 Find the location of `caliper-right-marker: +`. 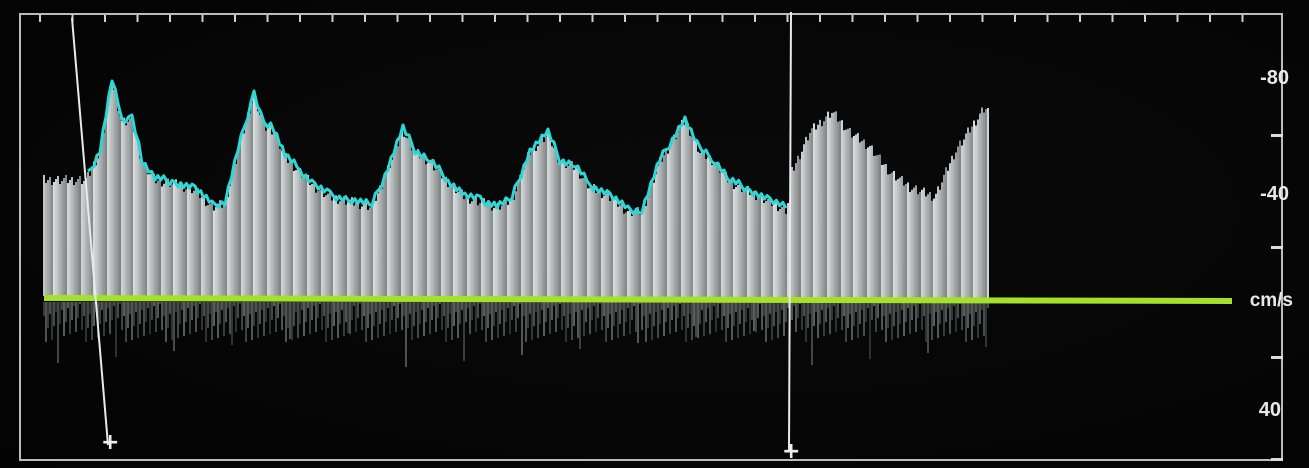

caliper-right-marker: + is located at coordinates (791, 451).